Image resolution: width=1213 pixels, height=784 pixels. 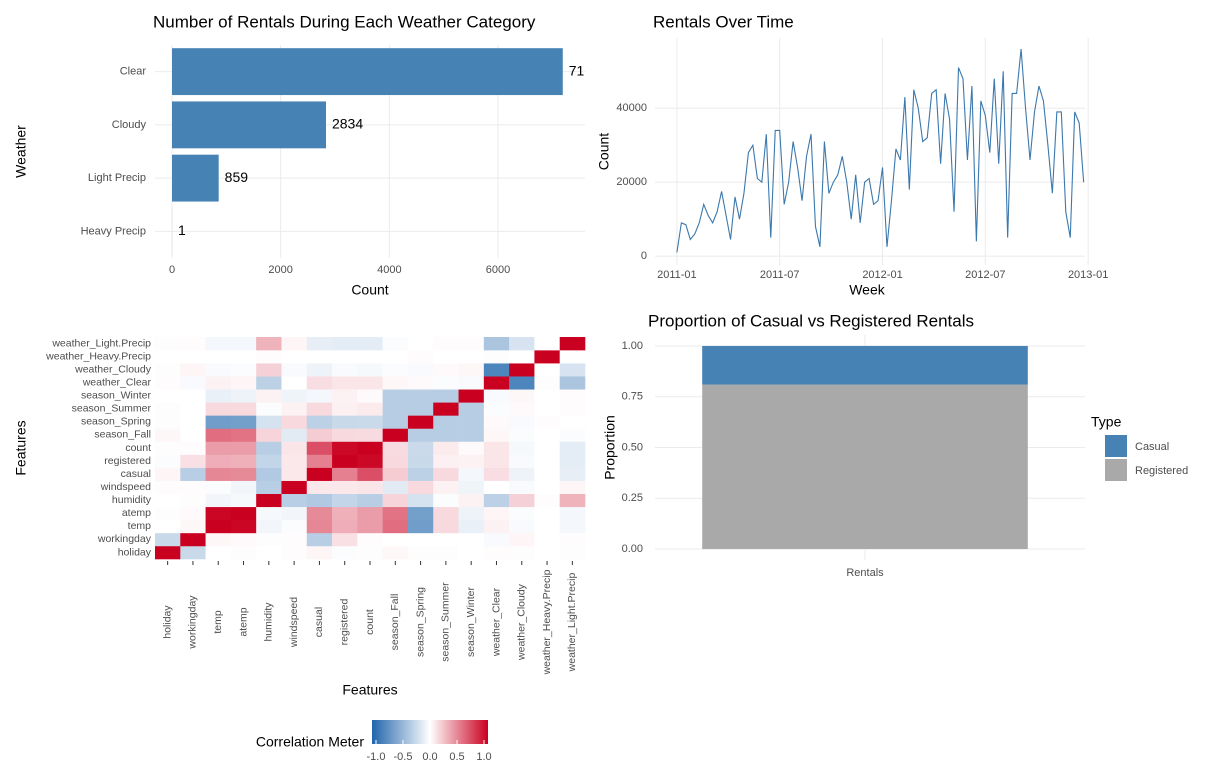 I want to click on y-tick-label: season_Summer, so click(x=112, y=409).